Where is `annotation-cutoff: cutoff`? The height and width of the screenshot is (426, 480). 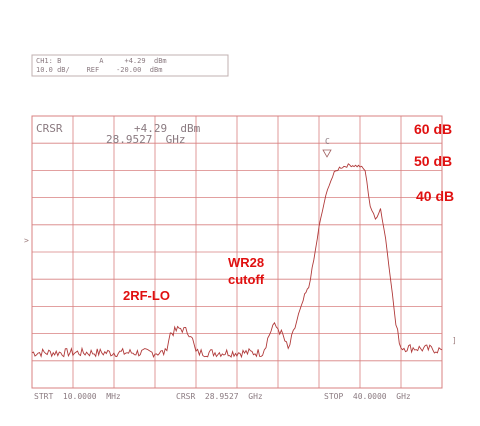 annotation-cutoff: cutoff is located at coordinates (246, 279).